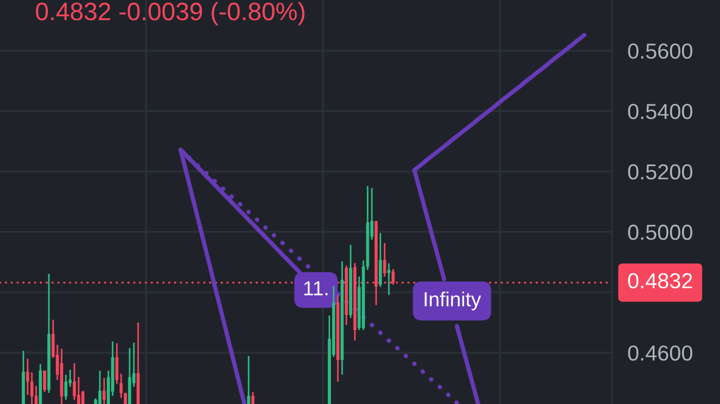  Describe the element at coordinates (453, 301) in the screenshot. I see `annotation: Infinity` at that location.